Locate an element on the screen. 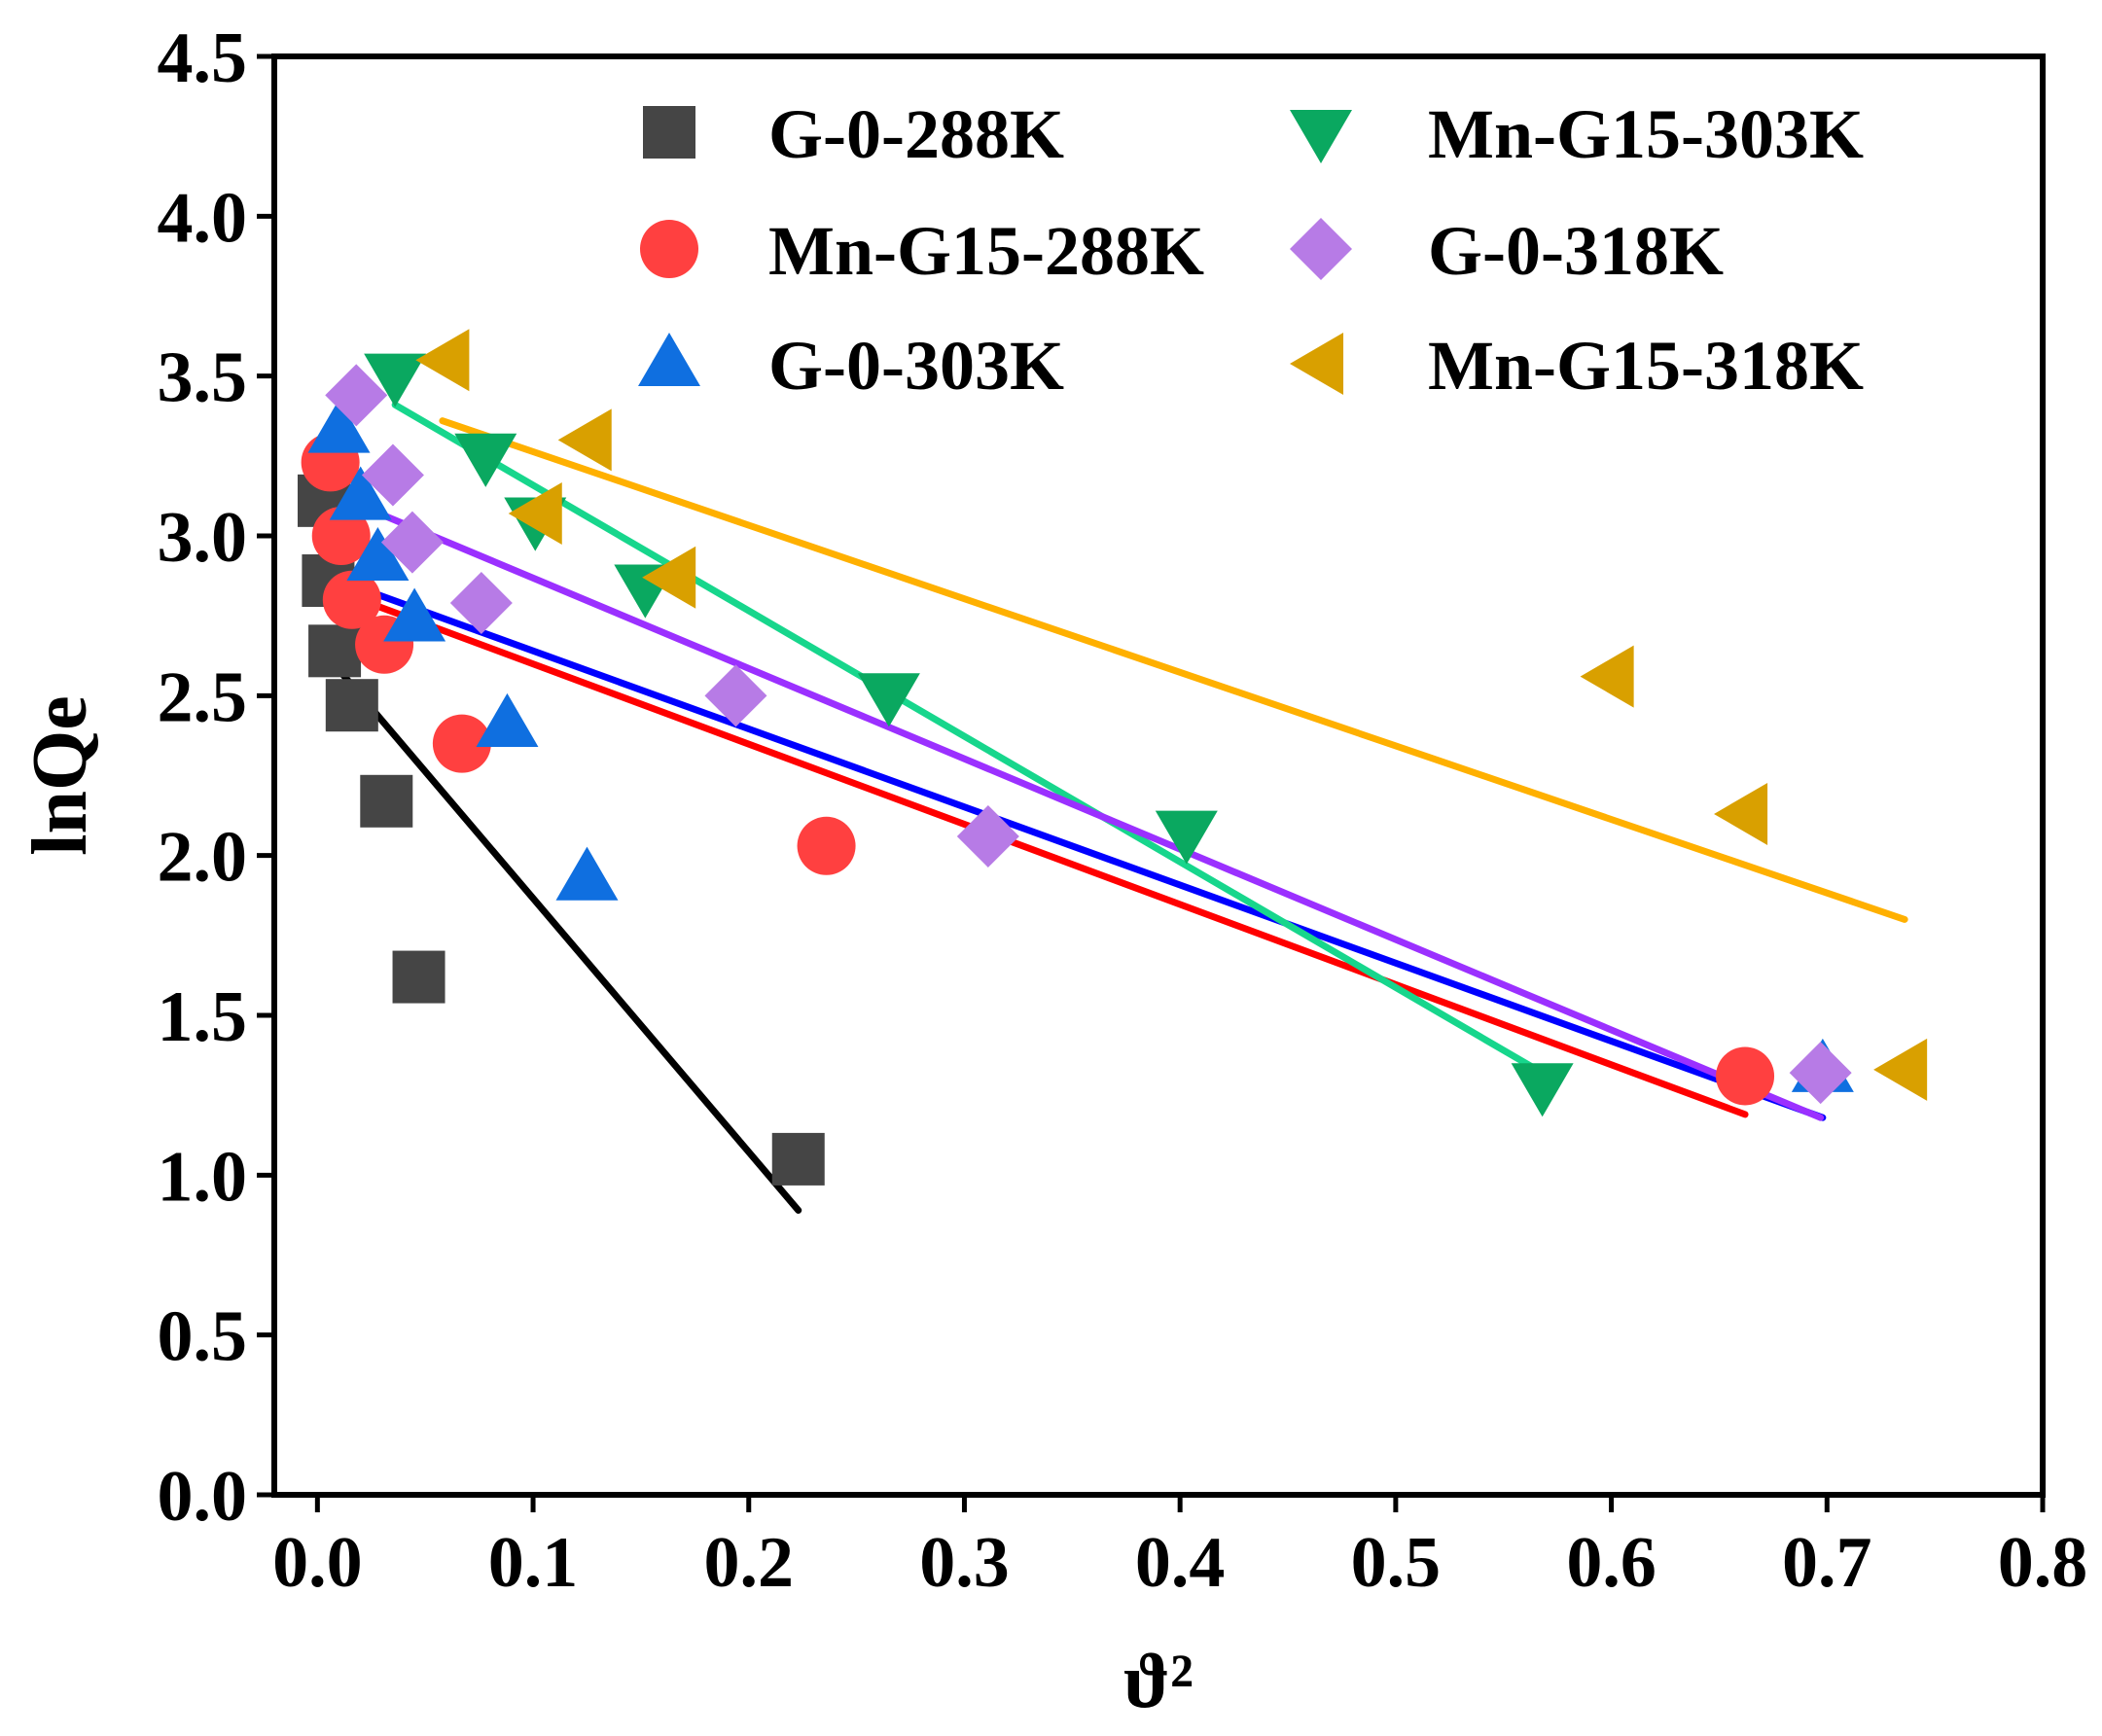  g0-288k-fit-line is located at coordinates (563, 934).